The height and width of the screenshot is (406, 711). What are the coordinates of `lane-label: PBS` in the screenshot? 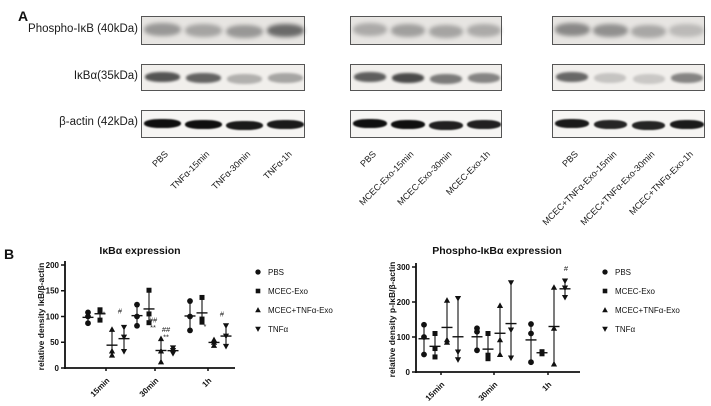 It's located at (570, 159).